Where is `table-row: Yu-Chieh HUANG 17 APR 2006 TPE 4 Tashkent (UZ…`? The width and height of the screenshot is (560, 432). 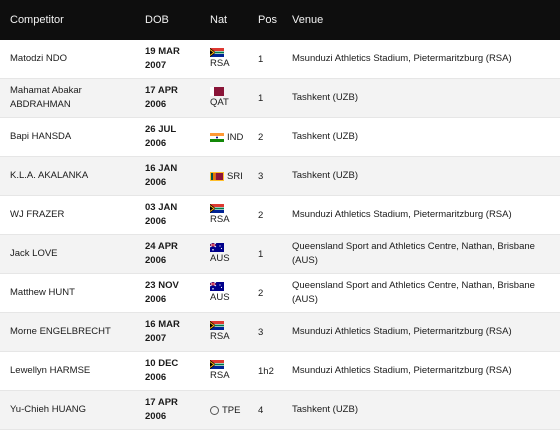 table-row: Yu-Chieh HUANG 17 APR 2006 TPE 4 Tashkent (UZ… is located at coordinates (280, 410).